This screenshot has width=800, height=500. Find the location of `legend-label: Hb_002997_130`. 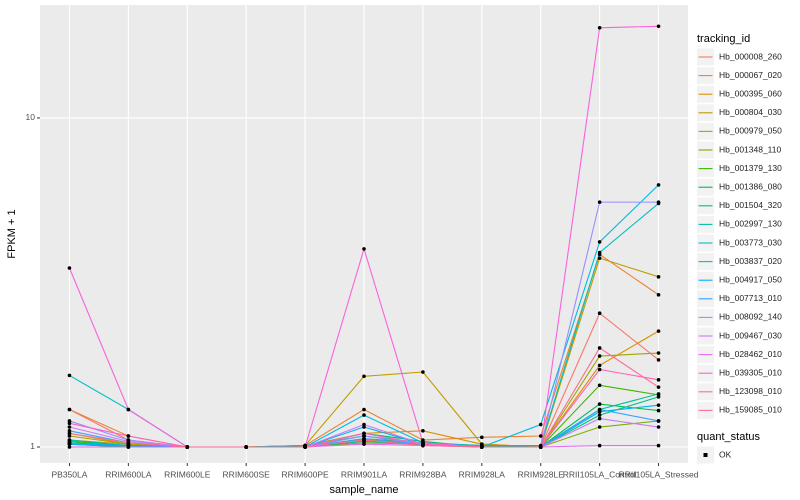

legend-label: Hb_002997_130 is located at coordinates (750, 224).